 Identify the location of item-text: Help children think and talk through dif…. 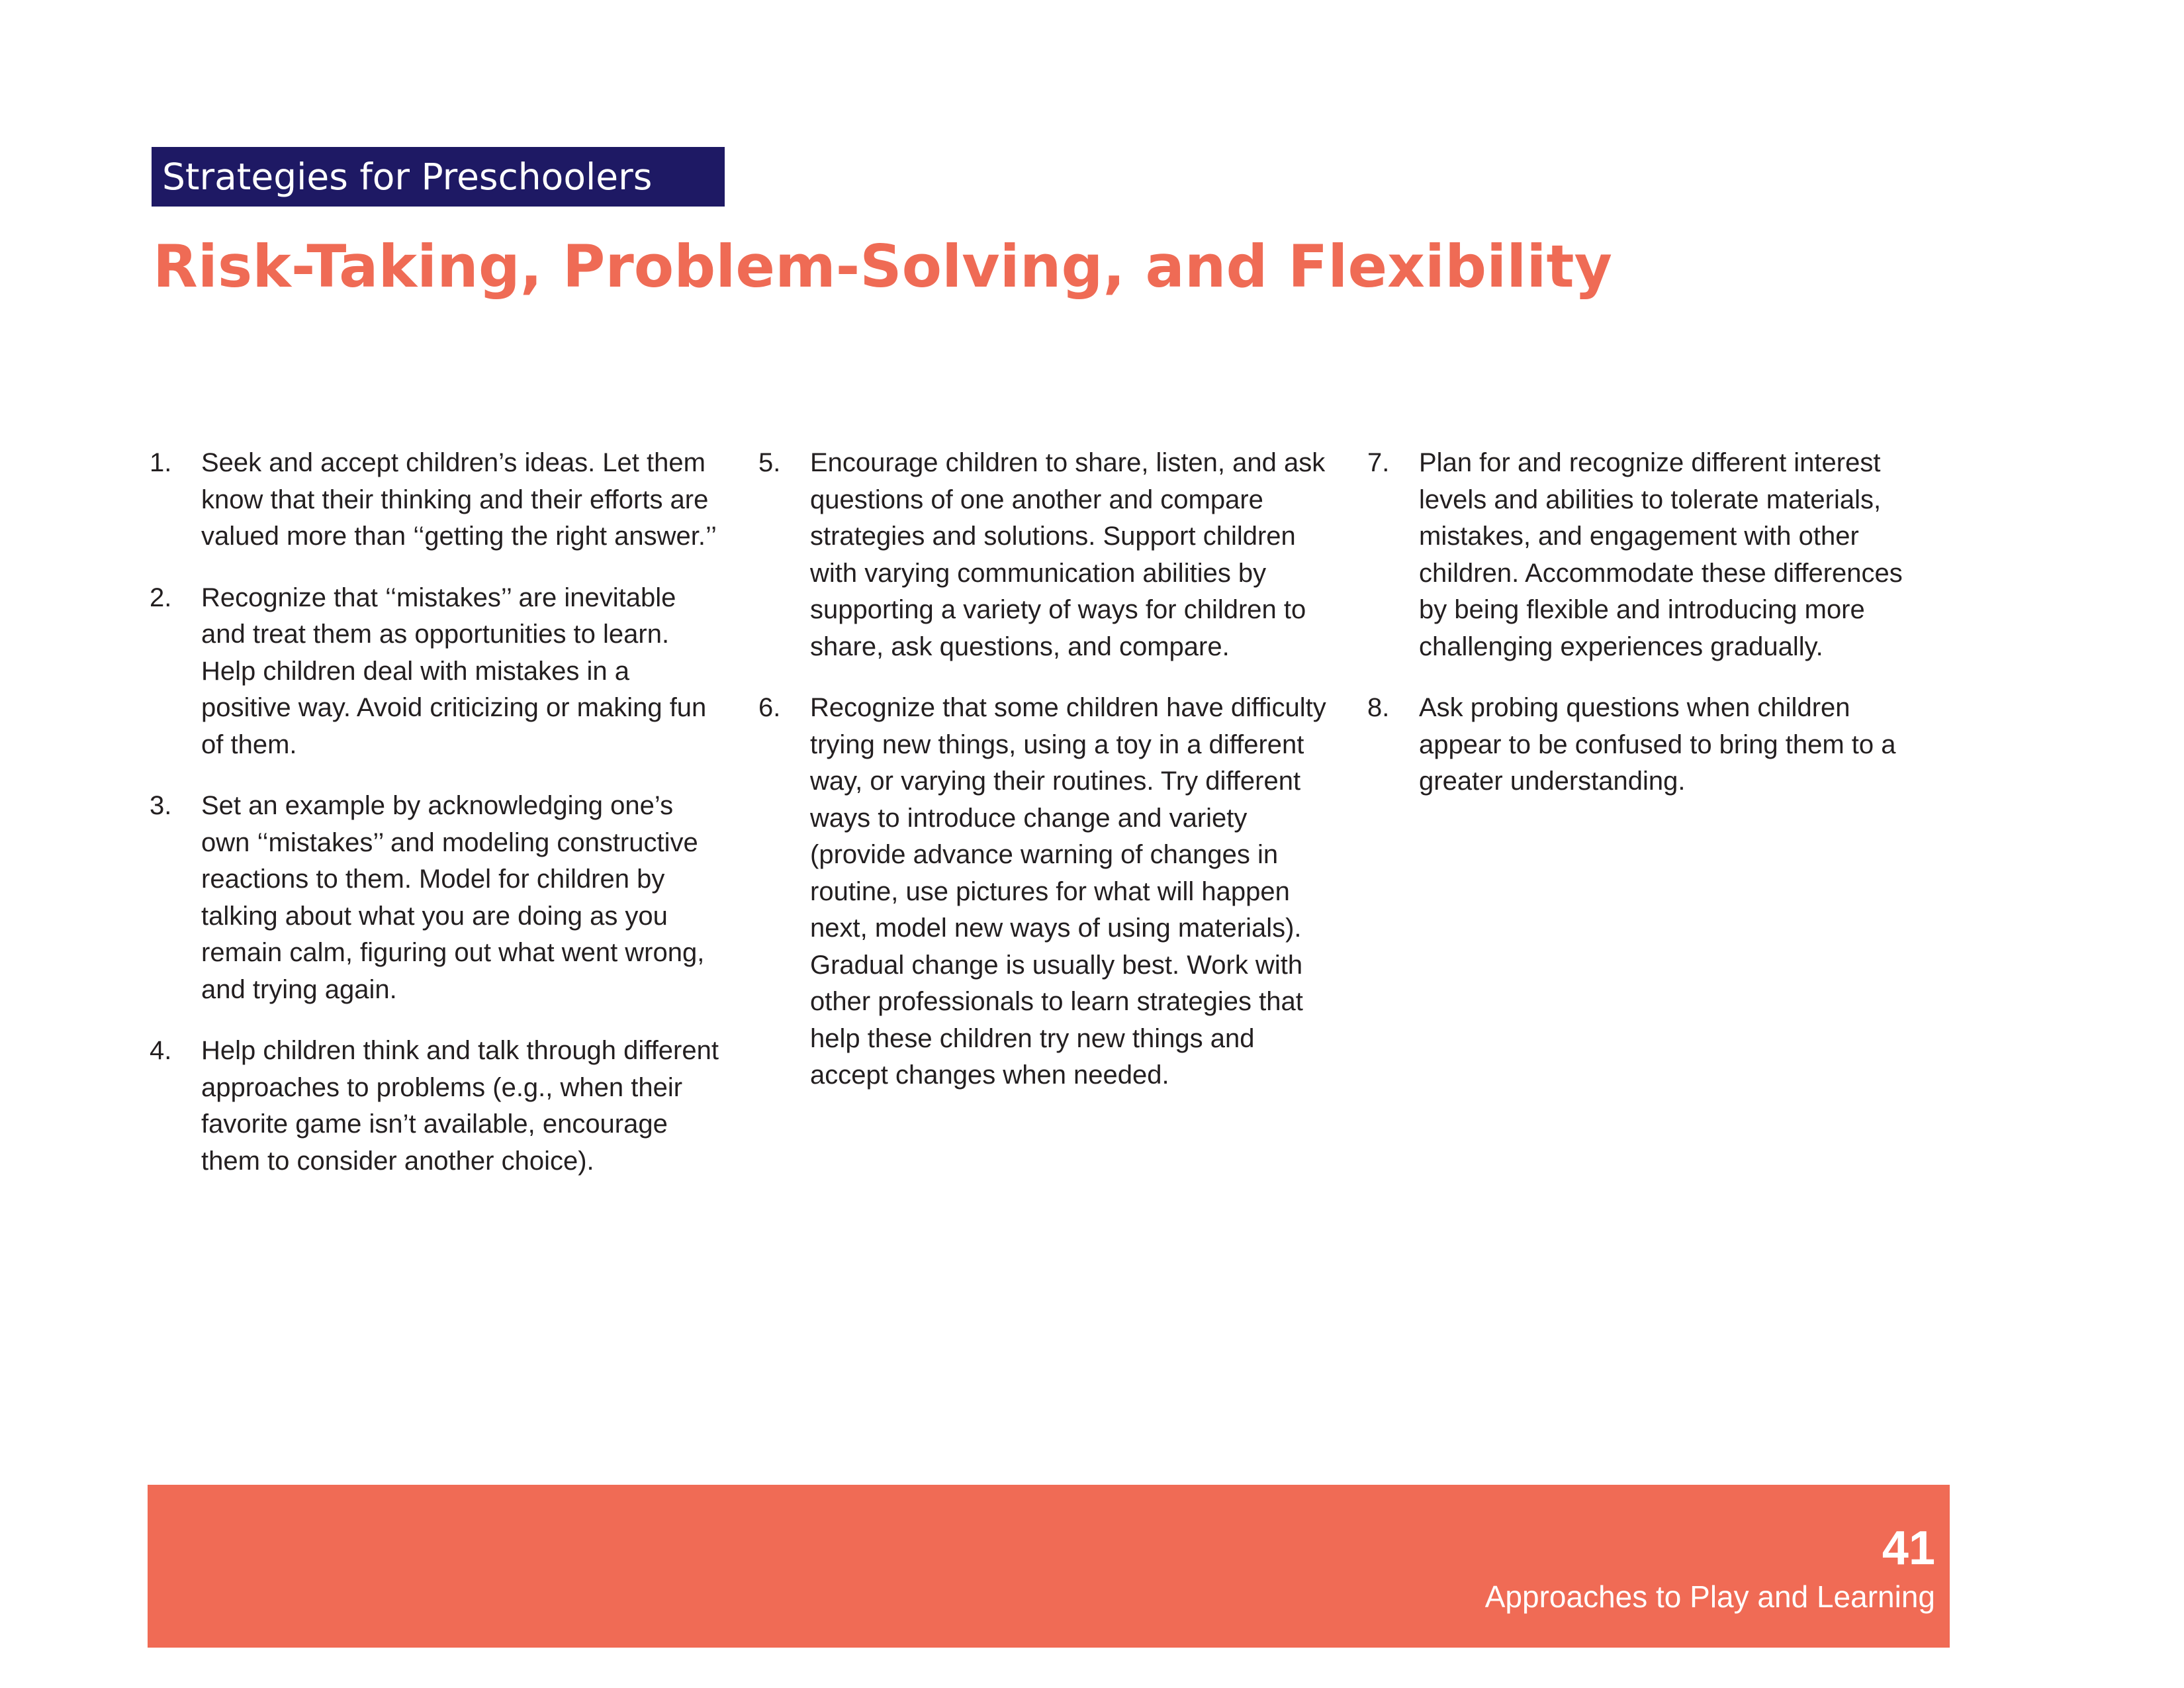
(460, 1106).